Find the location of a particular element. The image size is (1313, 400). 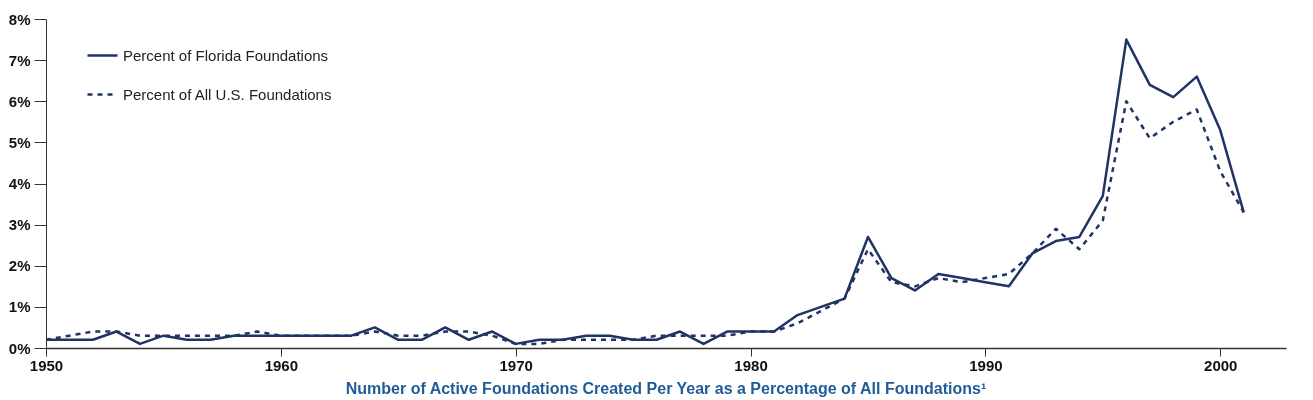

x-tick-label: 1950 is located at coordinates (46, 365).